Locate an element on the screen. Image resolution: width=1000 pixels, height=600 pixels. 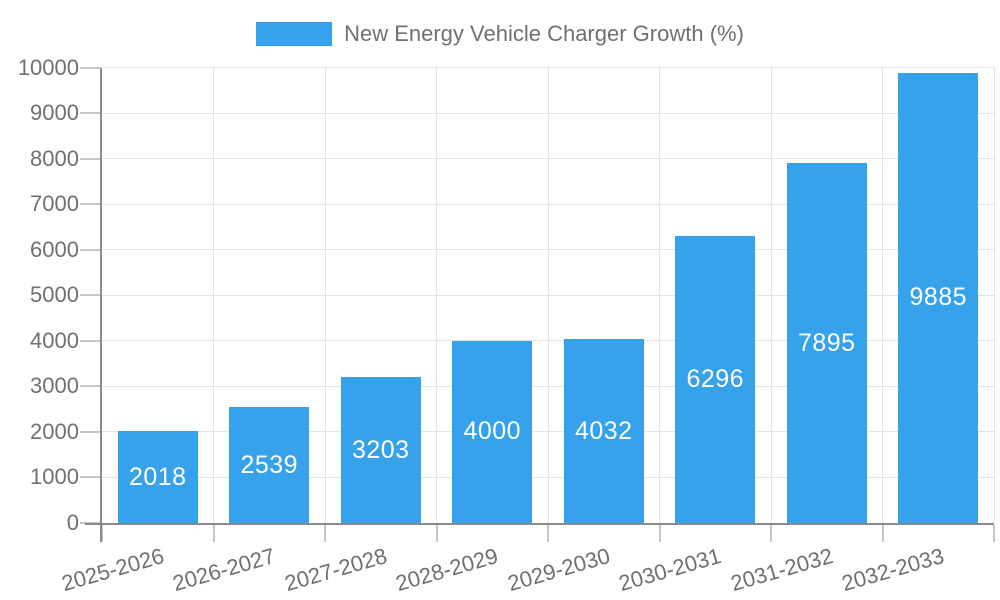
y-tick-label: 9000 is located at coordinates (54, 113).